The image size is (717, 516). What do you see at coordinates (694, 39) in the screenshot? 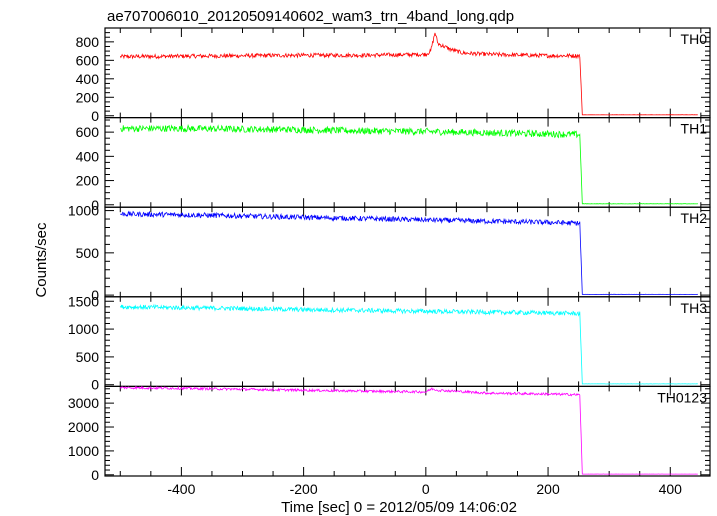
I see `panel-name-label: TH0` at bounding box center [694, 39].